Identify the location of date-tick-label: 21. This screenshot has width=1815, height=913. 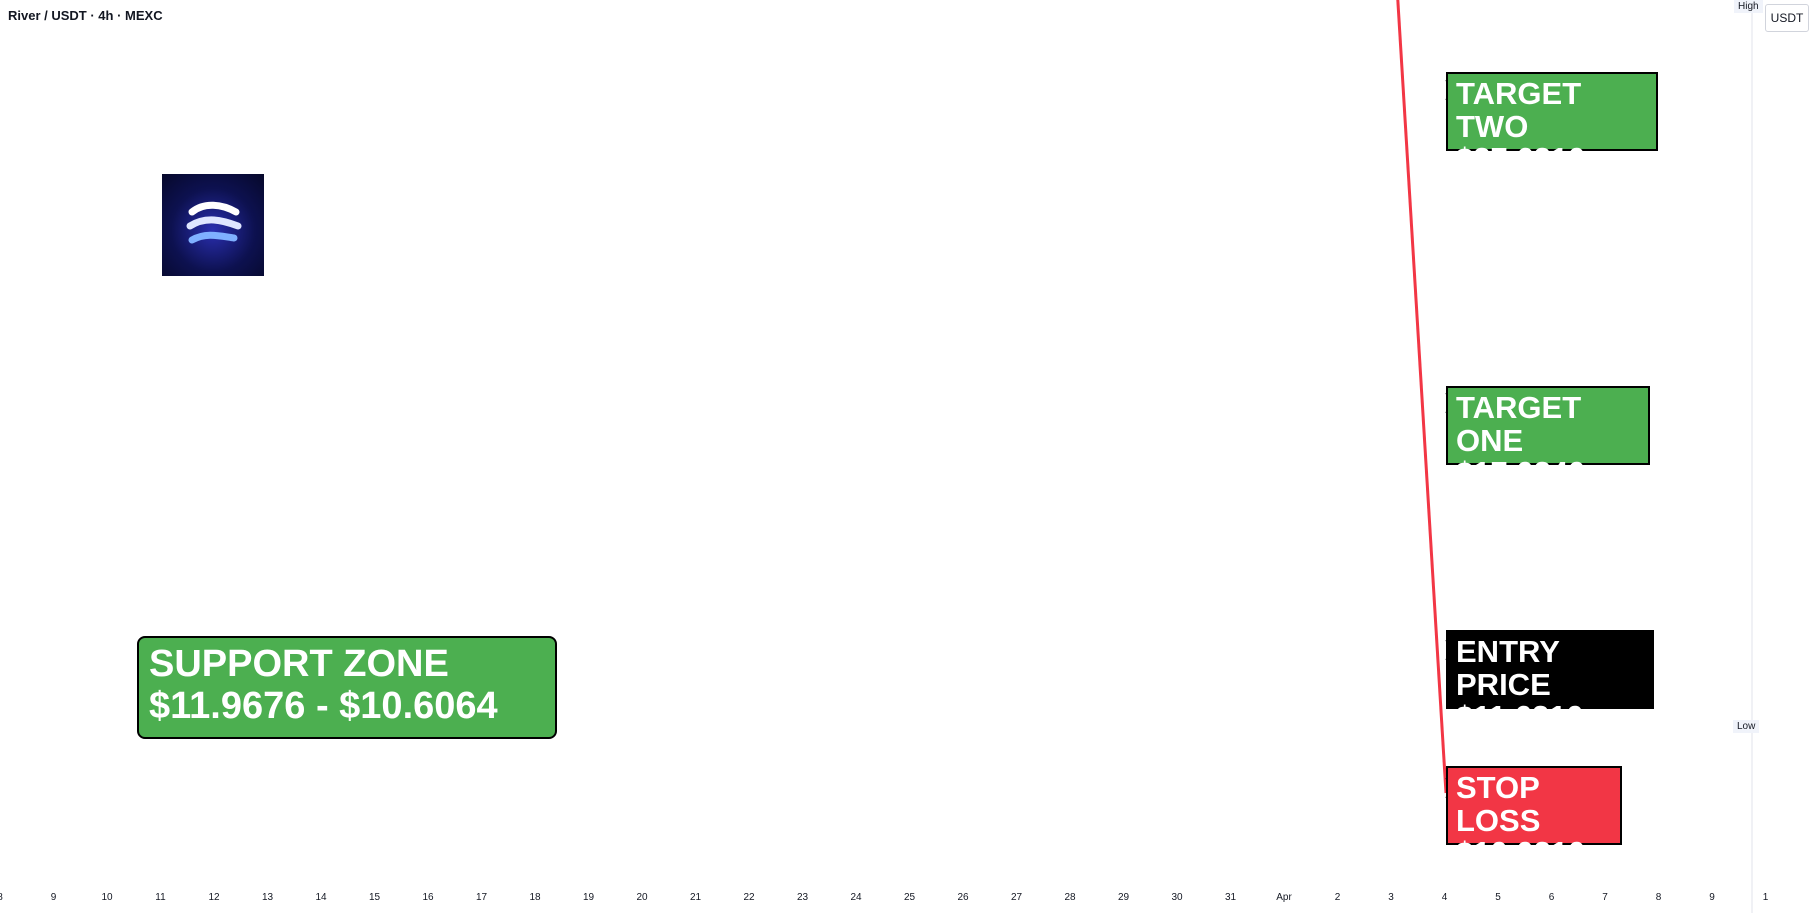
(696, 897).